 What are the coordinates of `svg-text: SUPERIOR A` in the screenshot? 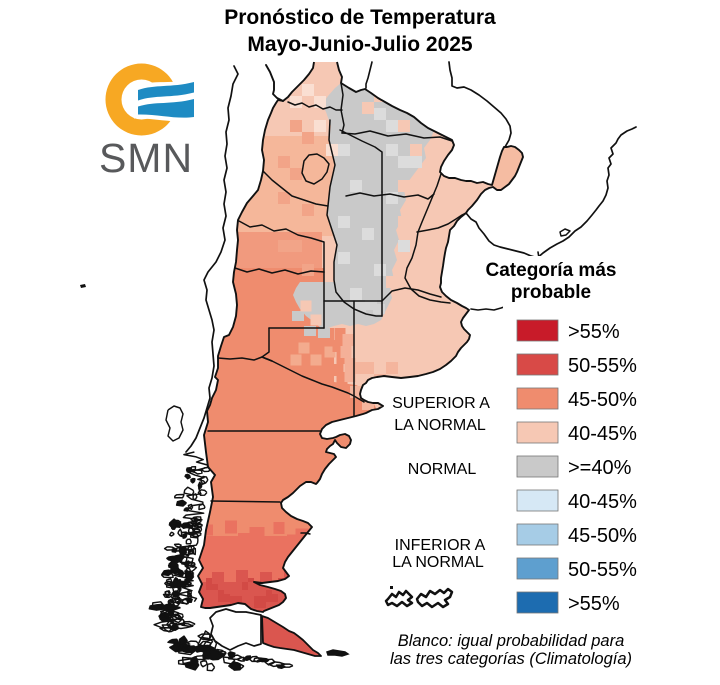 It's located at (441, 403).